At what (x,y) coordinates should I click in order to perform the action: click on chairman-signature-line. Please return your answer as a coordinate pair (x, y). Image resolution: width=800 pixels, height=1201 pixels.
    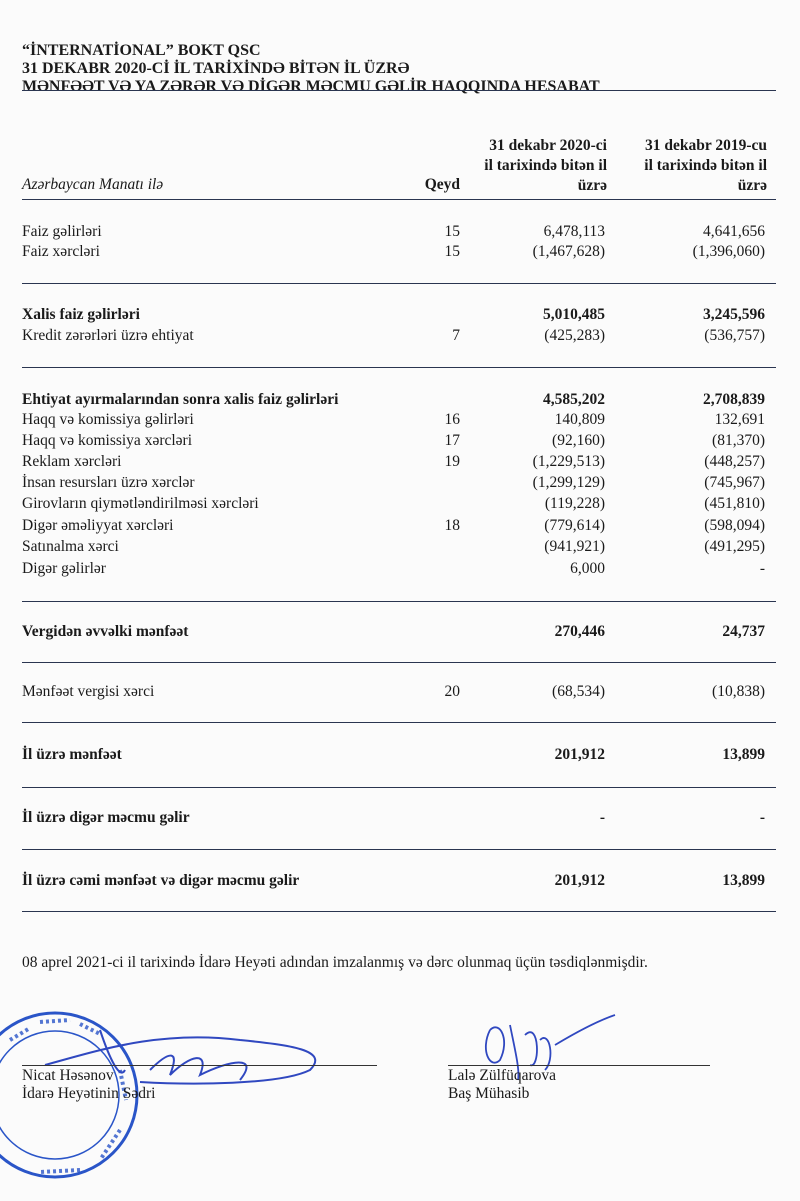
    Looking at the image, I should click on (199, 1065).